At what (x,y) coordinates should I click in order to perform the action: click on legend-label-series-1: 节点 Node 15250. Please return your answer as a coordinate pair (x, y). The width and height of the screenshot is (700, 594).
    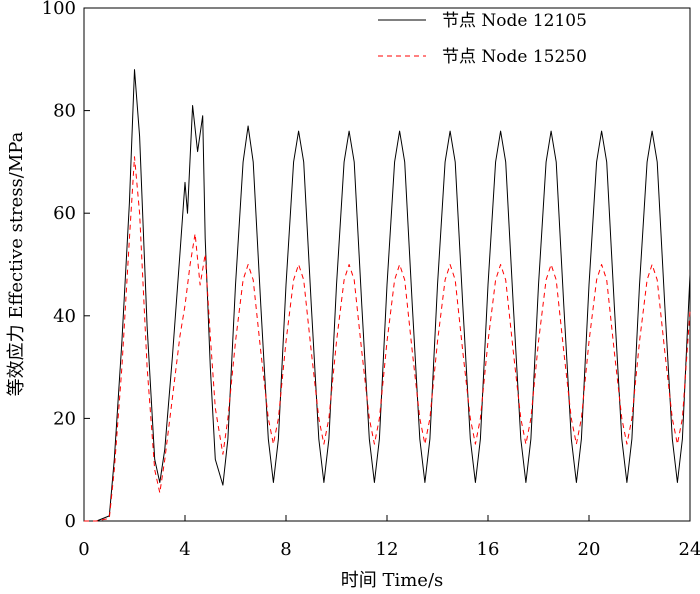
    Looking at the image, I should click on (514, 57).